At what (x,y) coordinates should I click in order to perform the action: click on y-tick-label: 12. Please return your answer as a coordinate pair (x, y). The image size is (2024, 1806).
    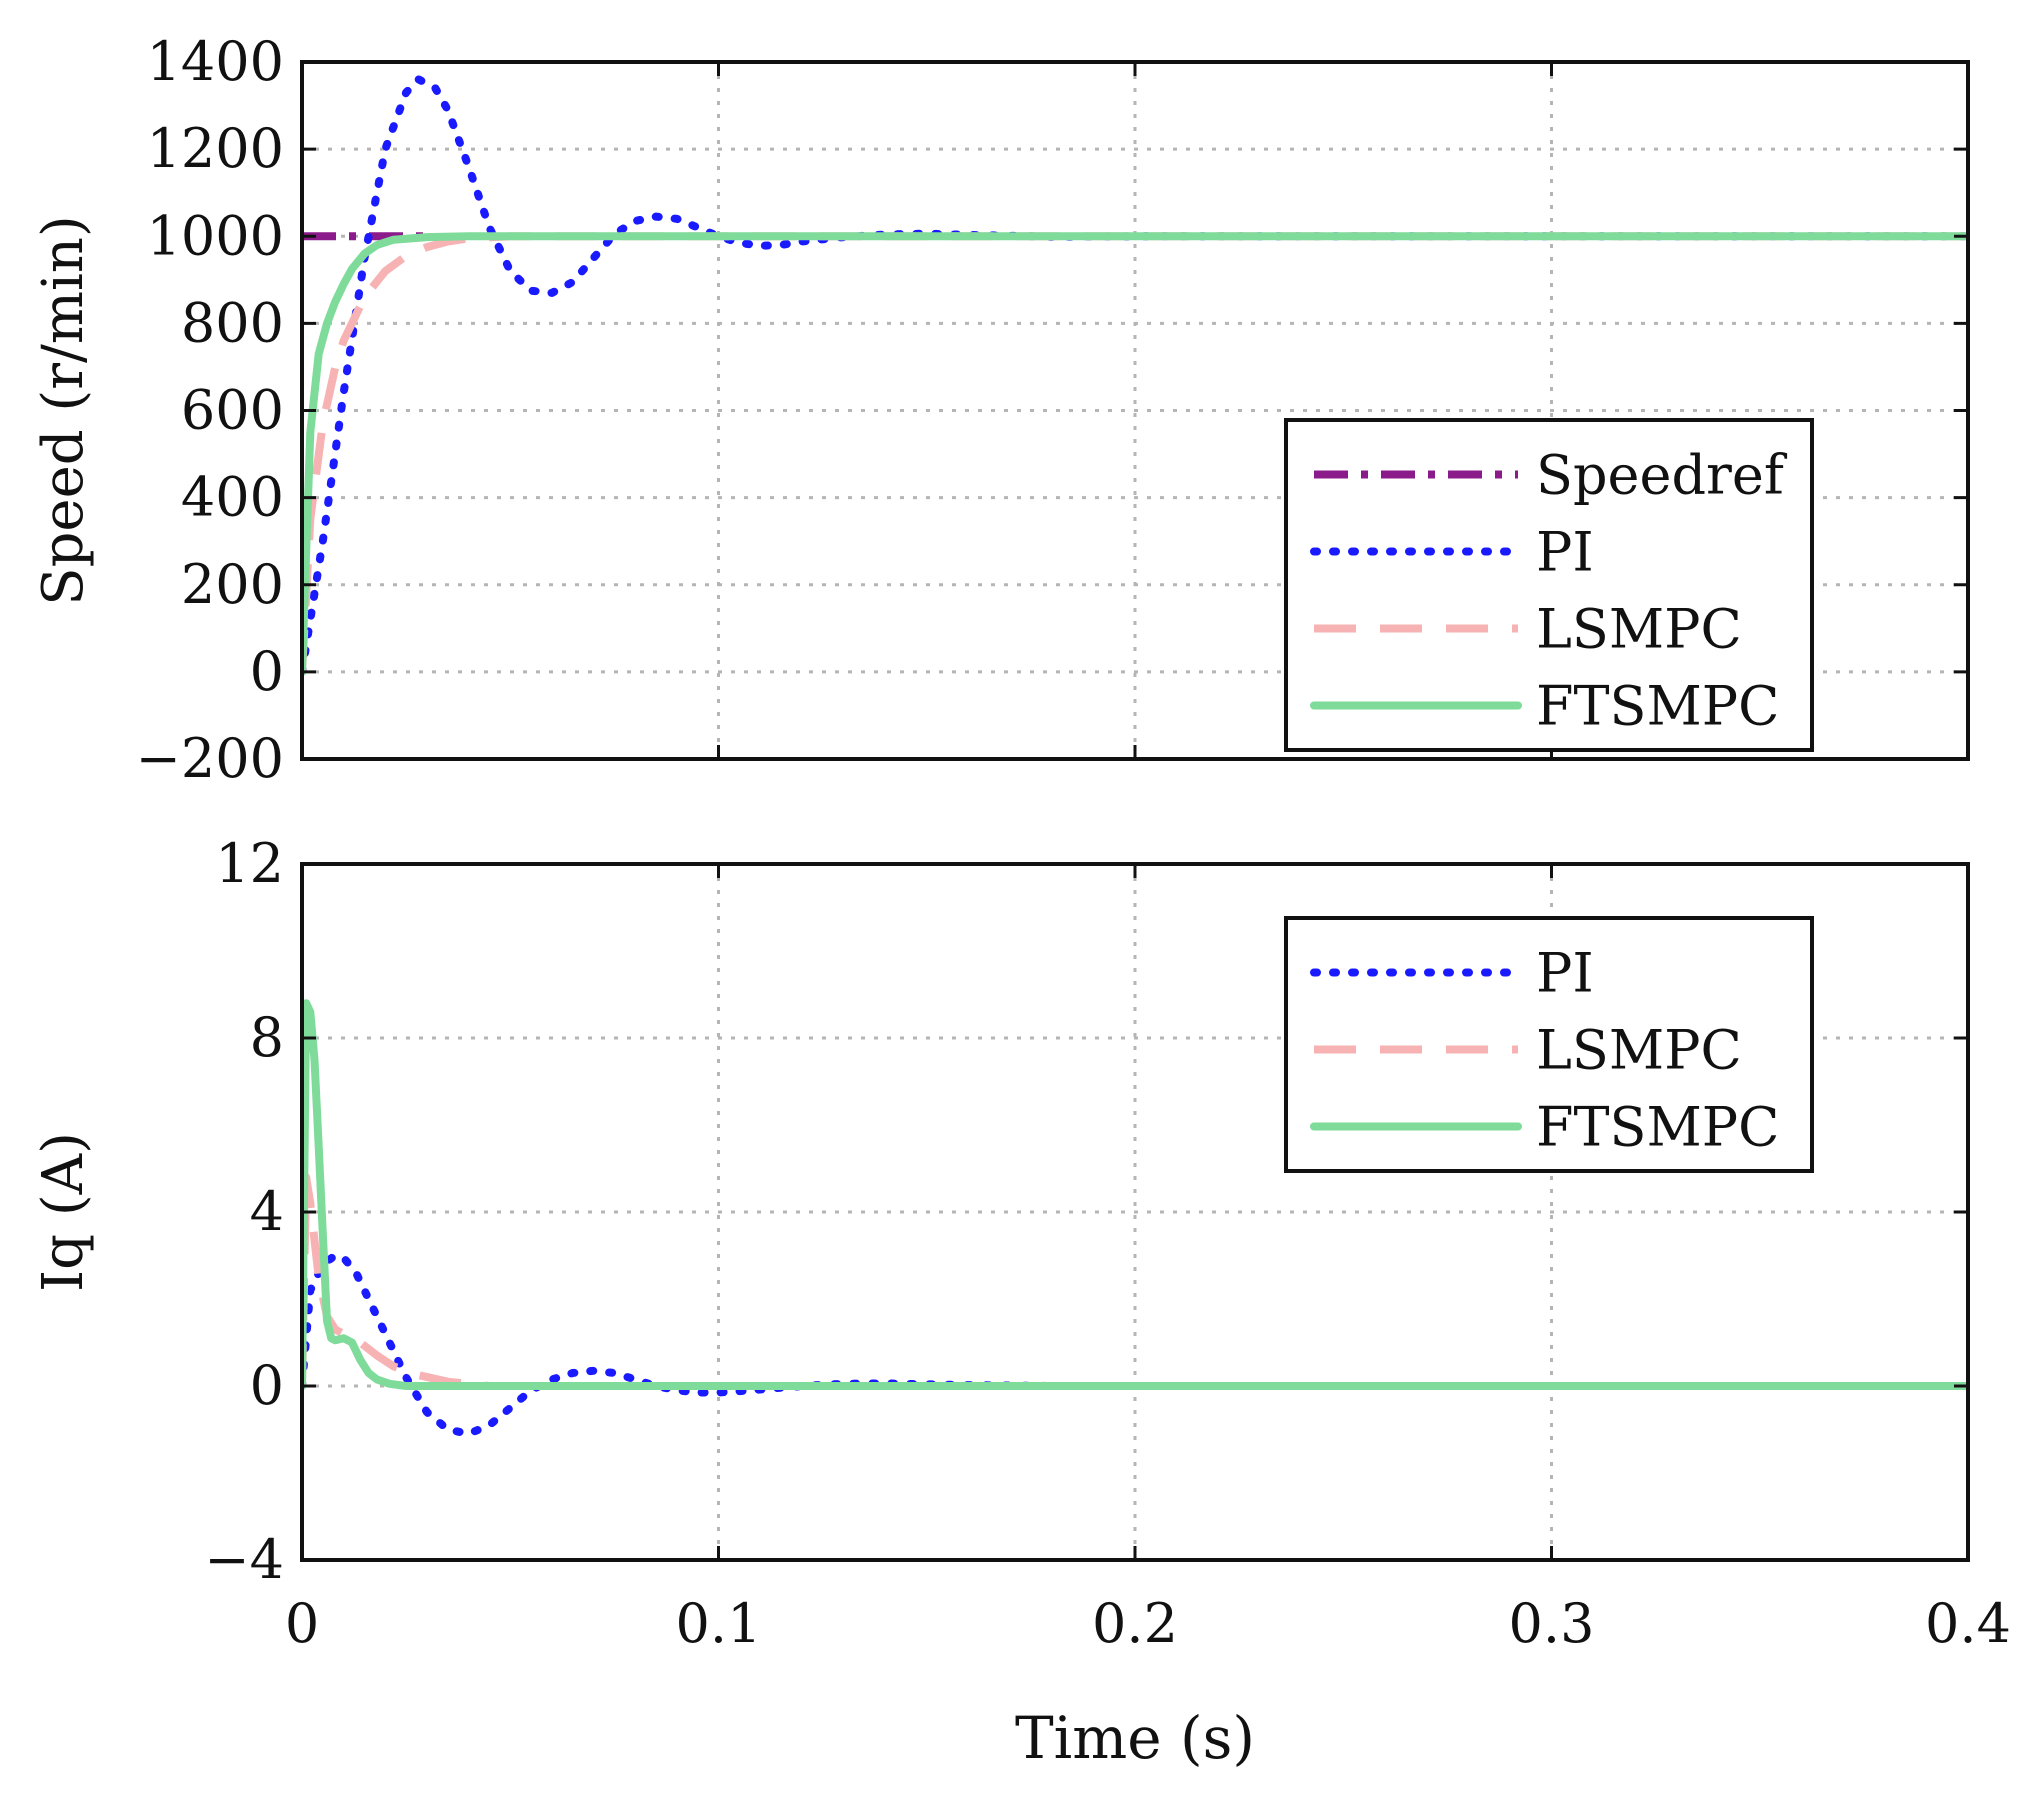
    Looking at the image, I should click on (249, 863).